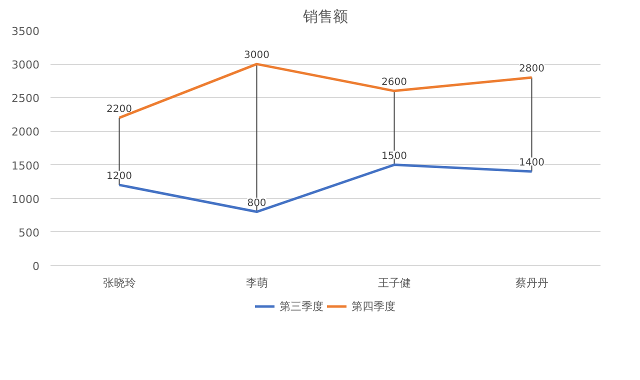  Describe the element at coordinates (26, 65) in the screenshot. I see `y-tick-label: 3000` at that location.